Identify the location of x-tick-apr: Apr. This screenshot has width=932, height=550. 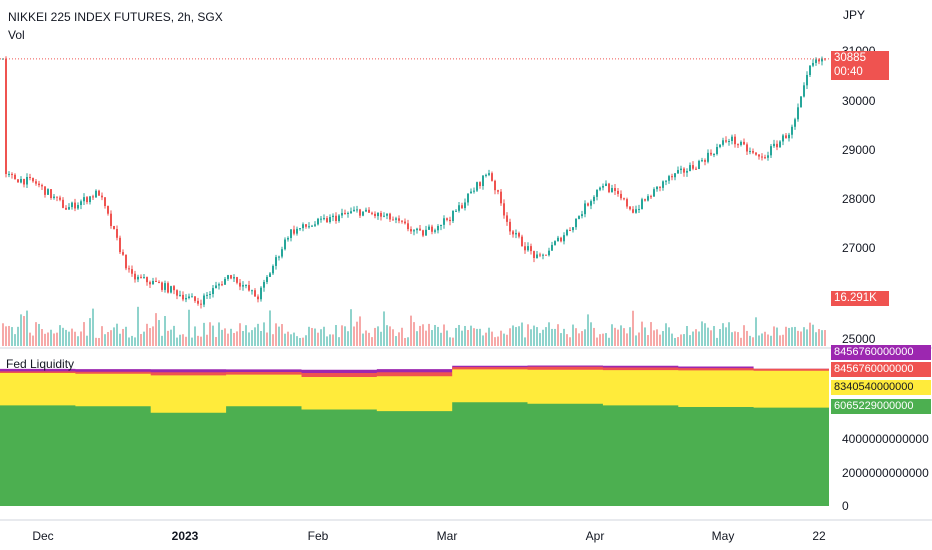
(595, 536).